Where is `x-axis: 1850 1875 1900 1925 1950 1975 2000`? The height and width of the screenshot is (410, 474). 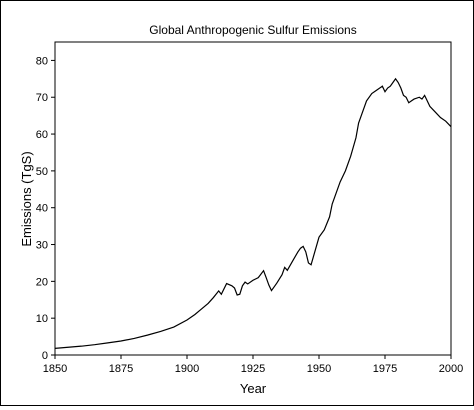 x-axis: 1850 1875 1900 1925 1950 1975 2000 is located at coordinates (253, 365).